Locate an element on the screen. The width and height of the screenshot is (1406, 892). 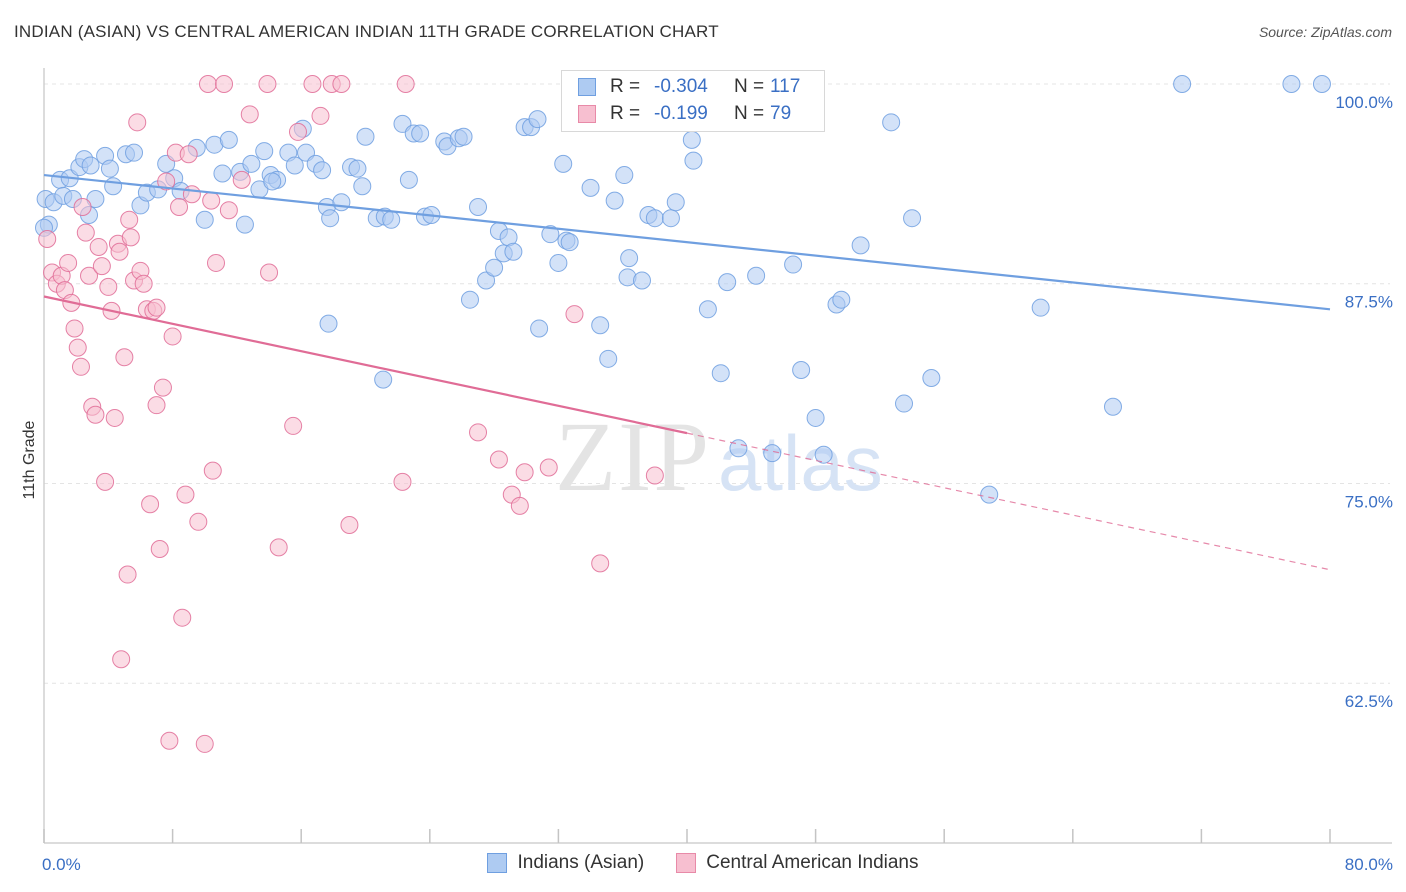
r-value: -0.199 is located at coordinates (681, 113).